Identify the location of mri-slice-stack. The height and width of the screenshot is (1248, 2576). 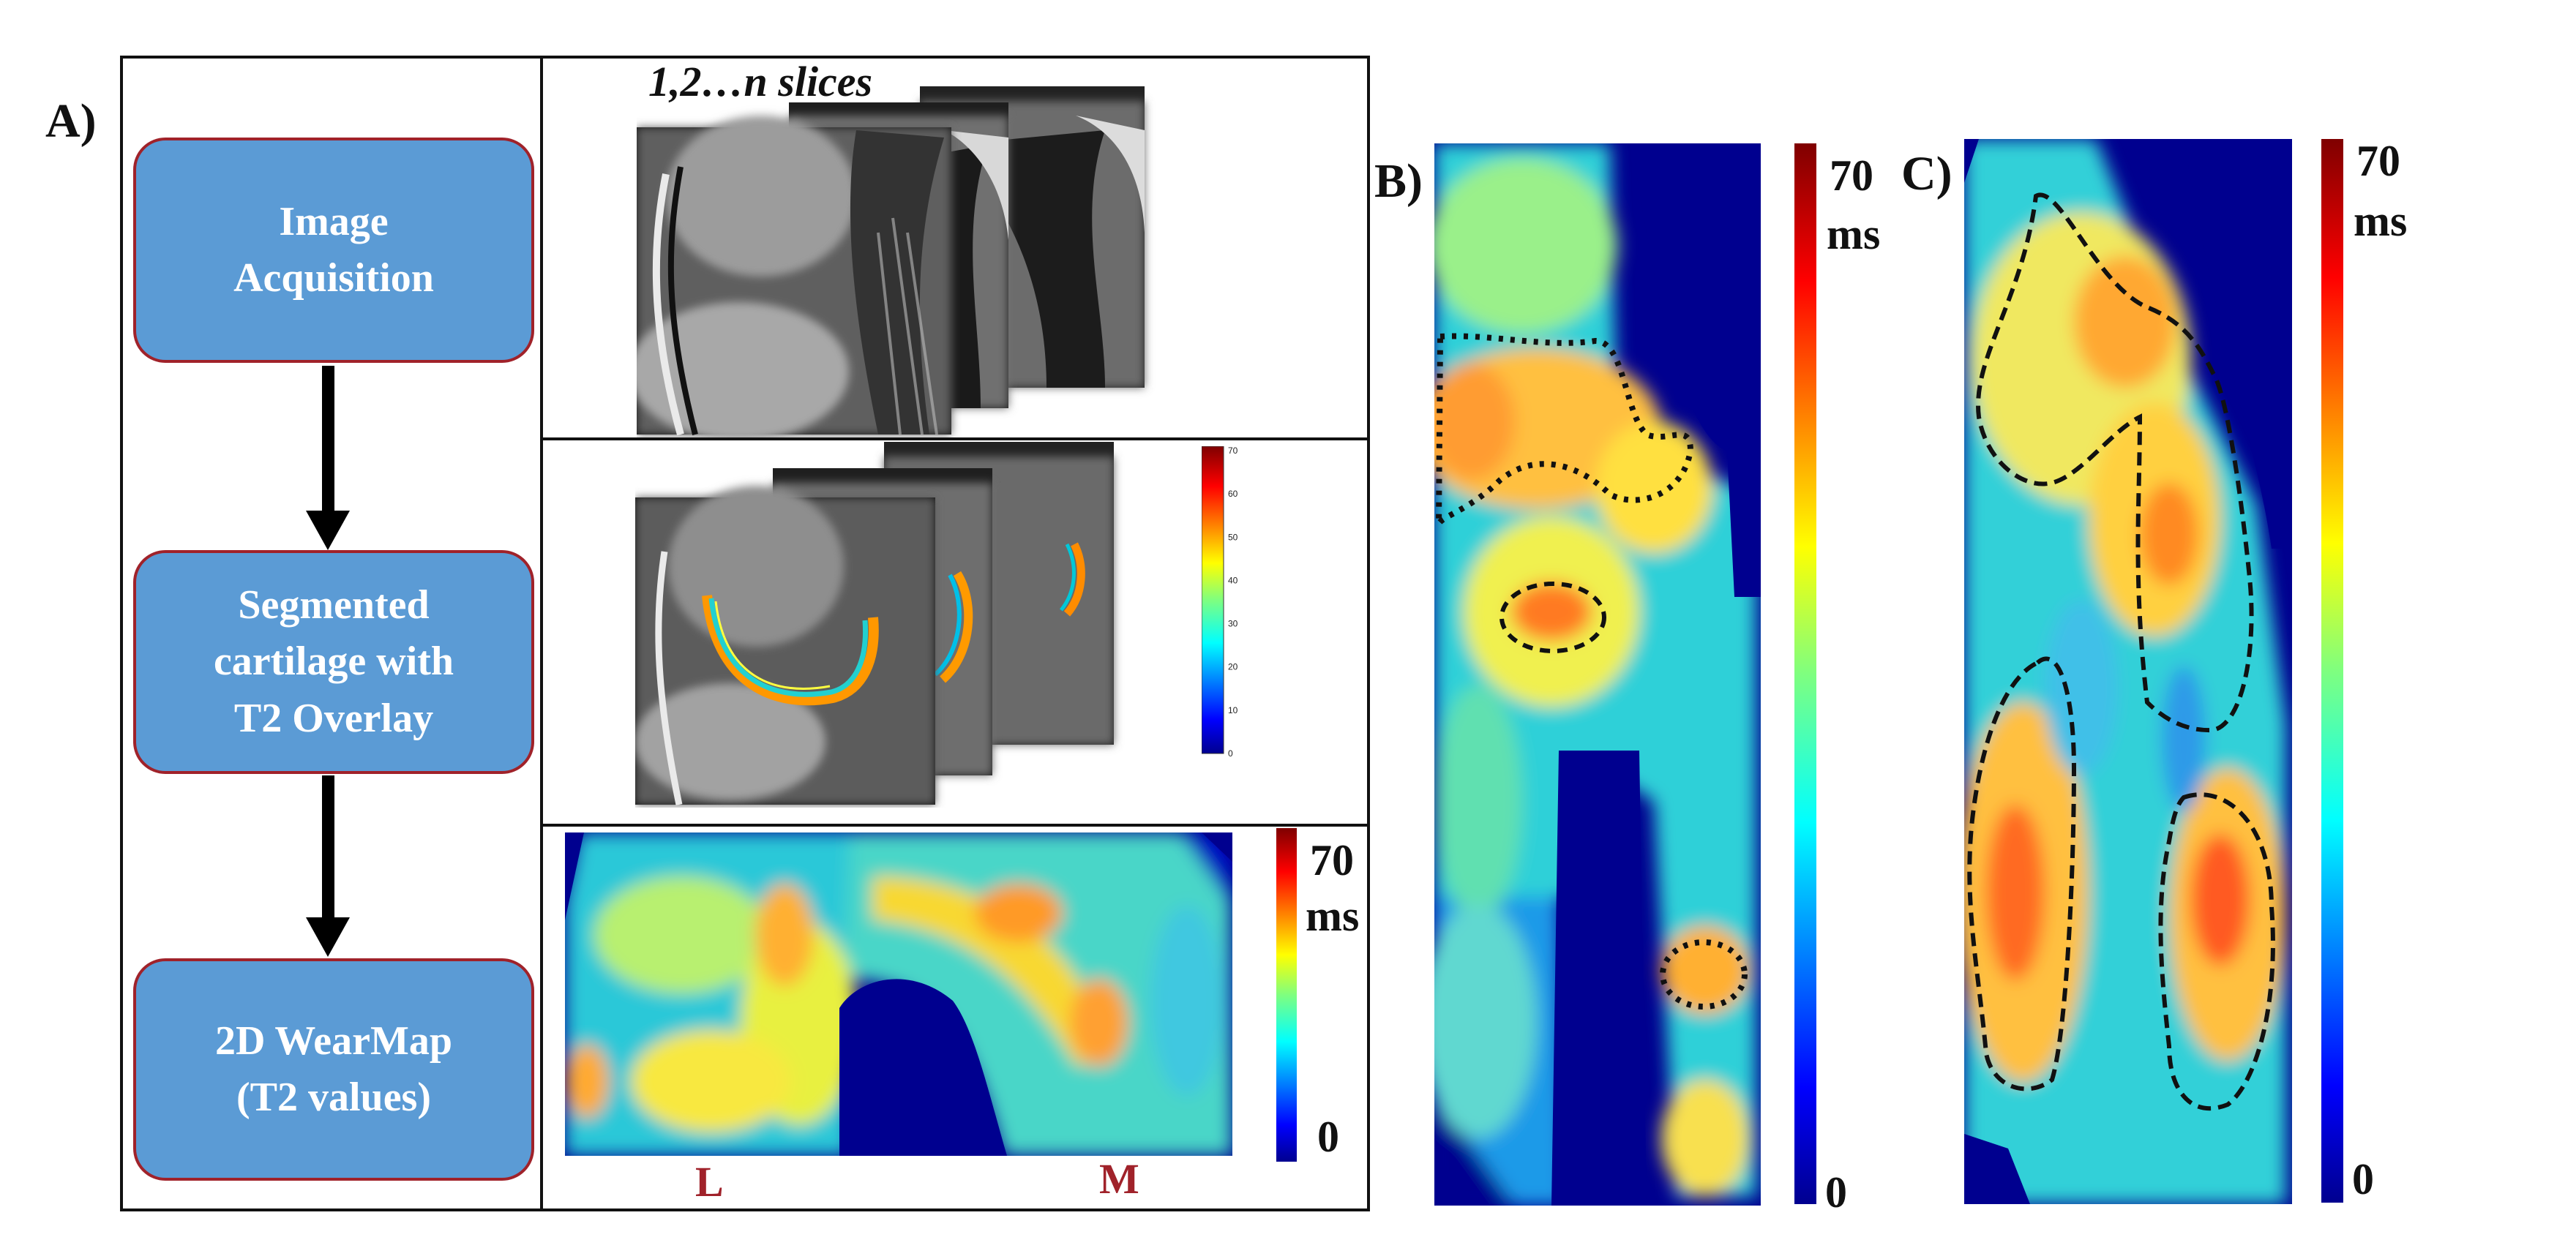
(891, 261).